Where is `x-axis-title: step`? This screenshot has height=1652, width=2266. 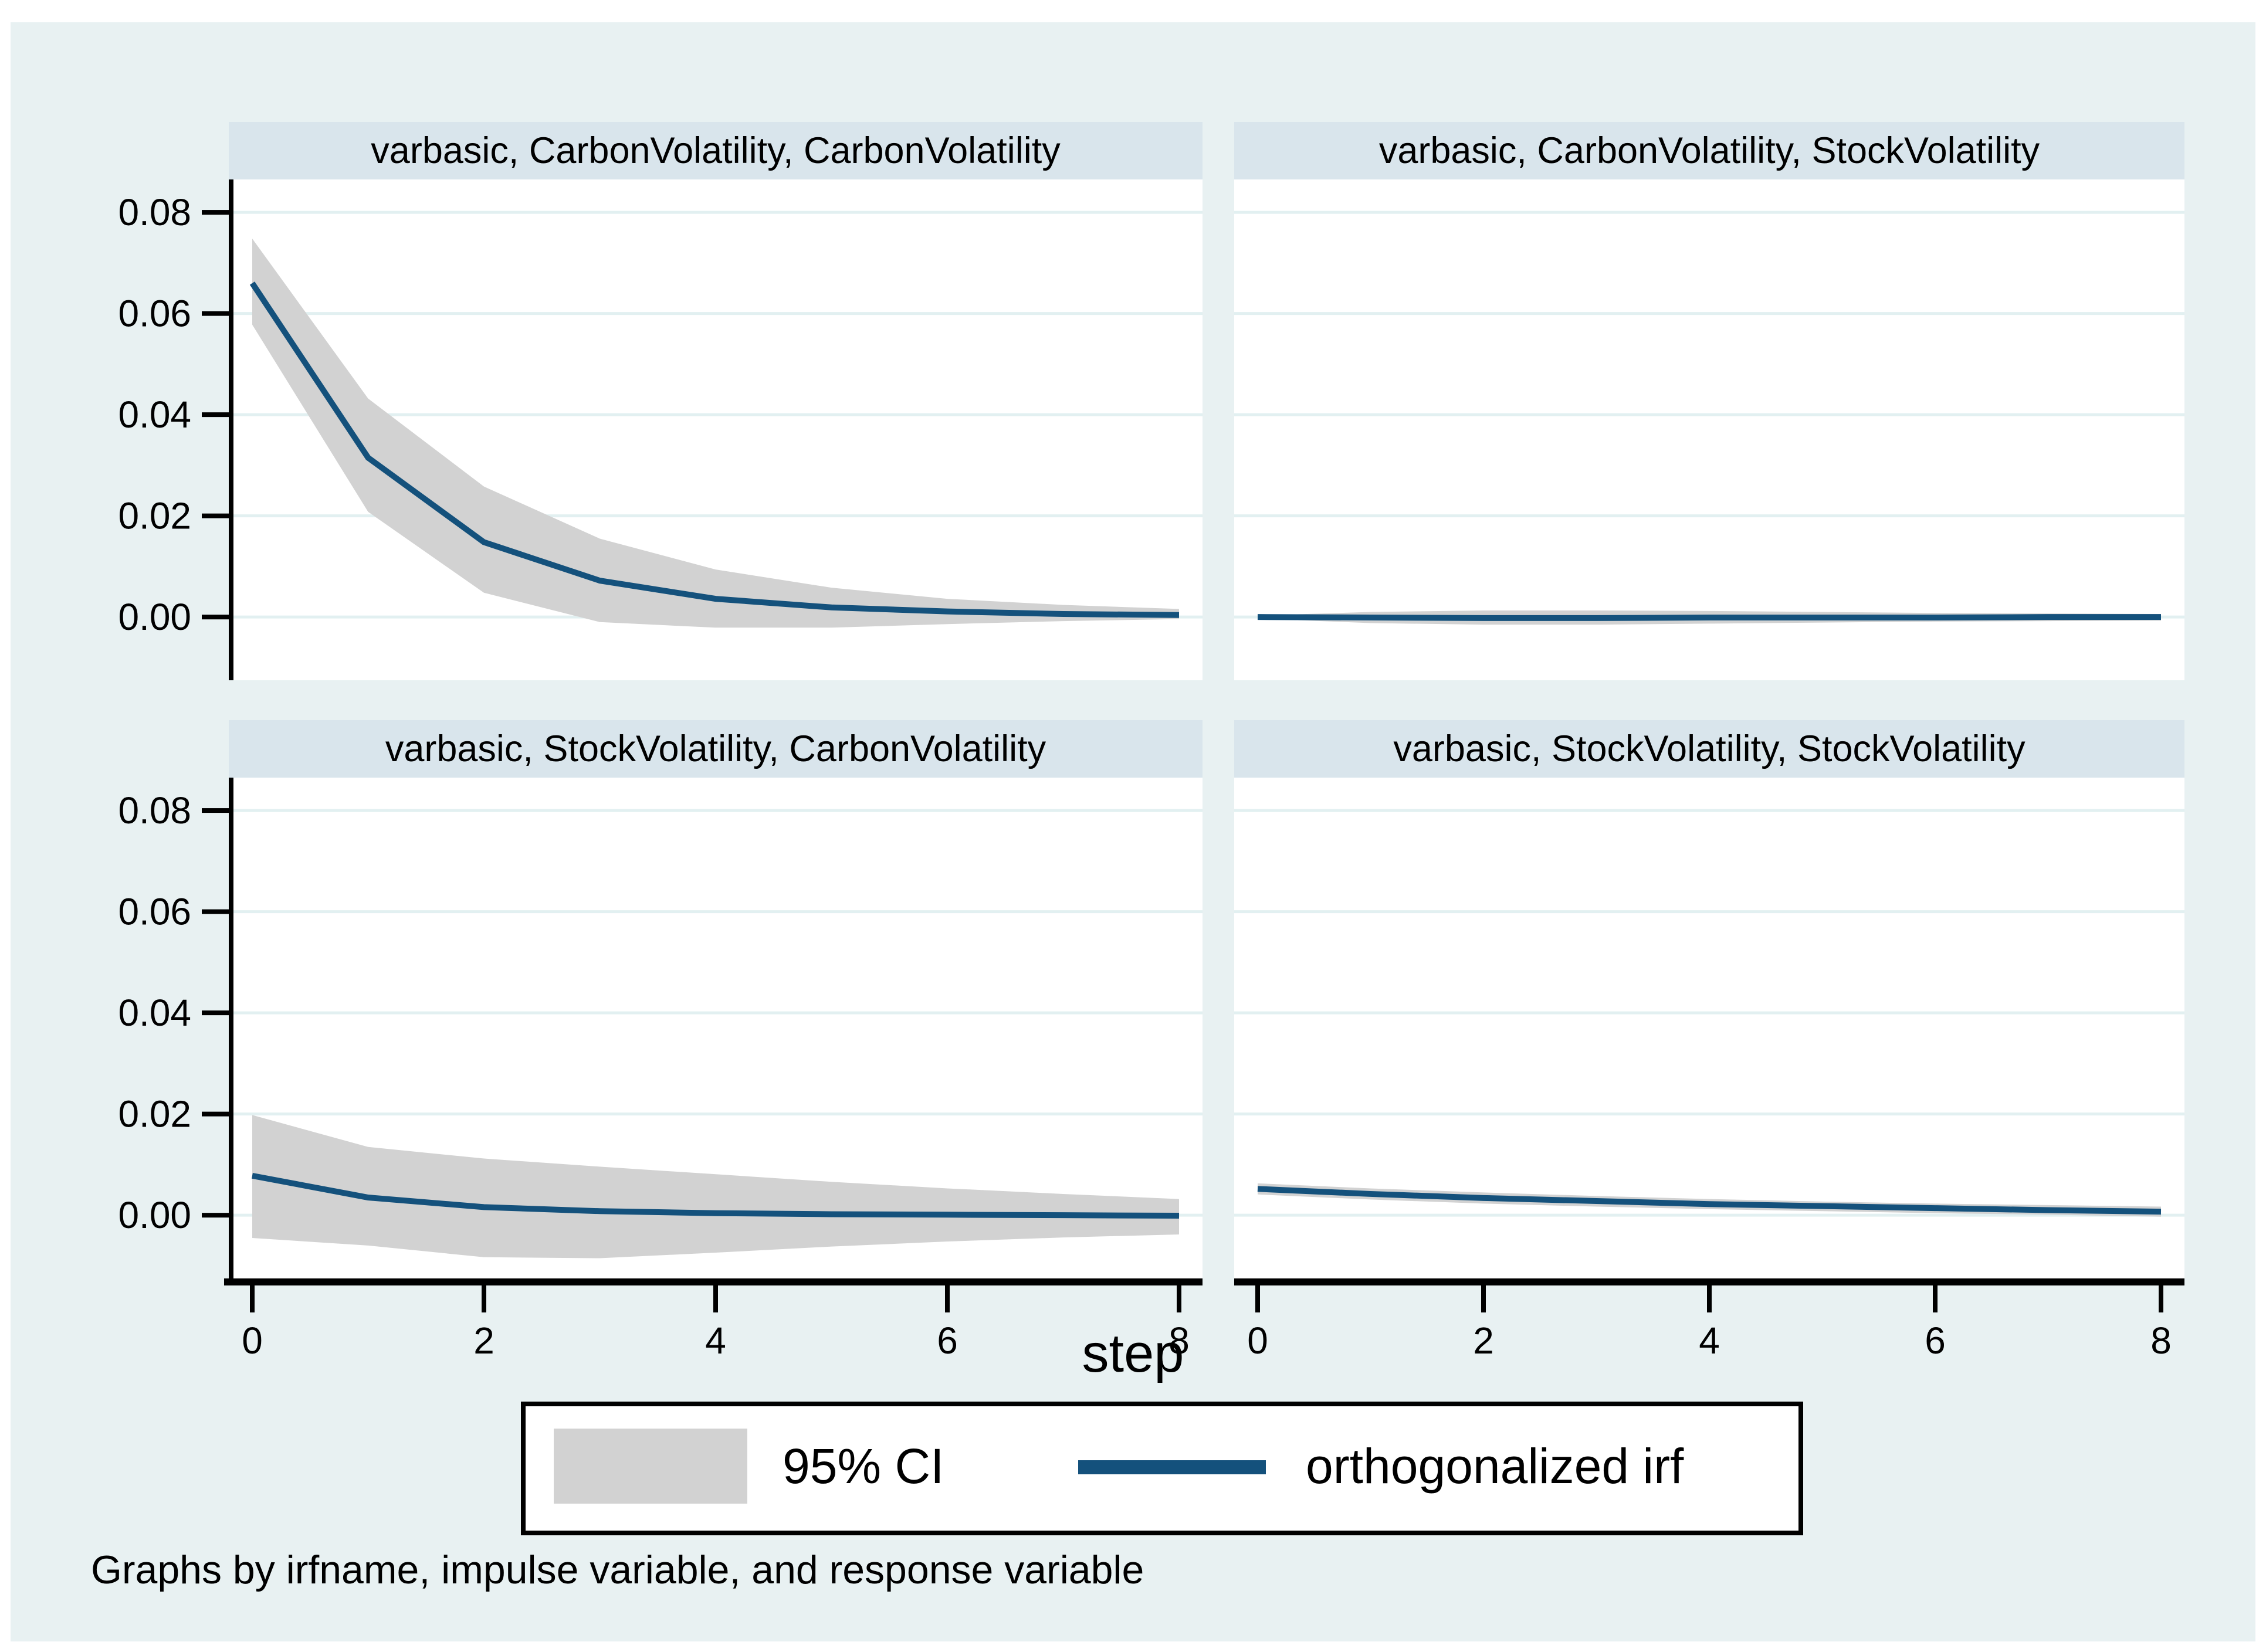
x-axis-title: step is located at coordinates (1133, 1353).